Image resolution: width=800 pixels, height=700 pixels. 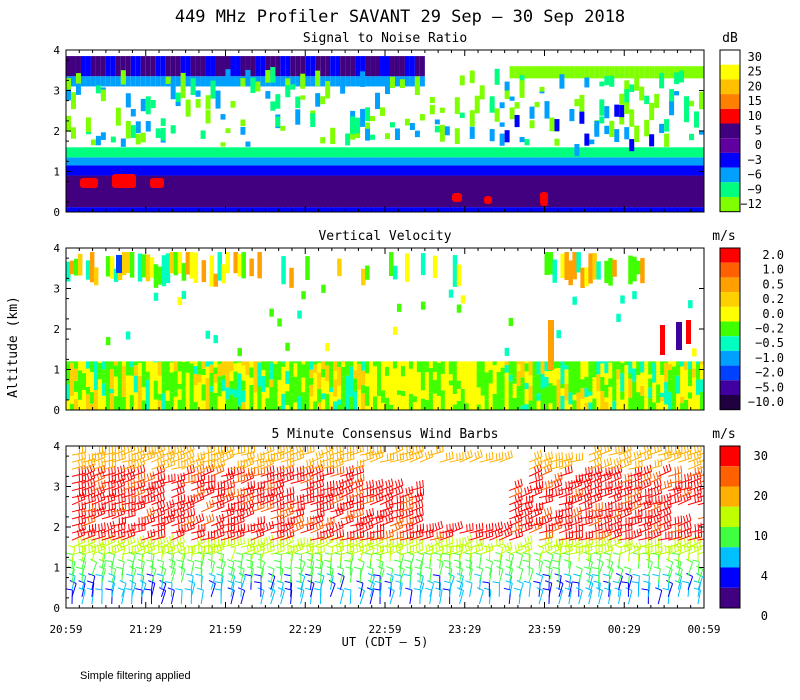 I want to click on colorbar-label: −0.5, so click(x=769, y=343).